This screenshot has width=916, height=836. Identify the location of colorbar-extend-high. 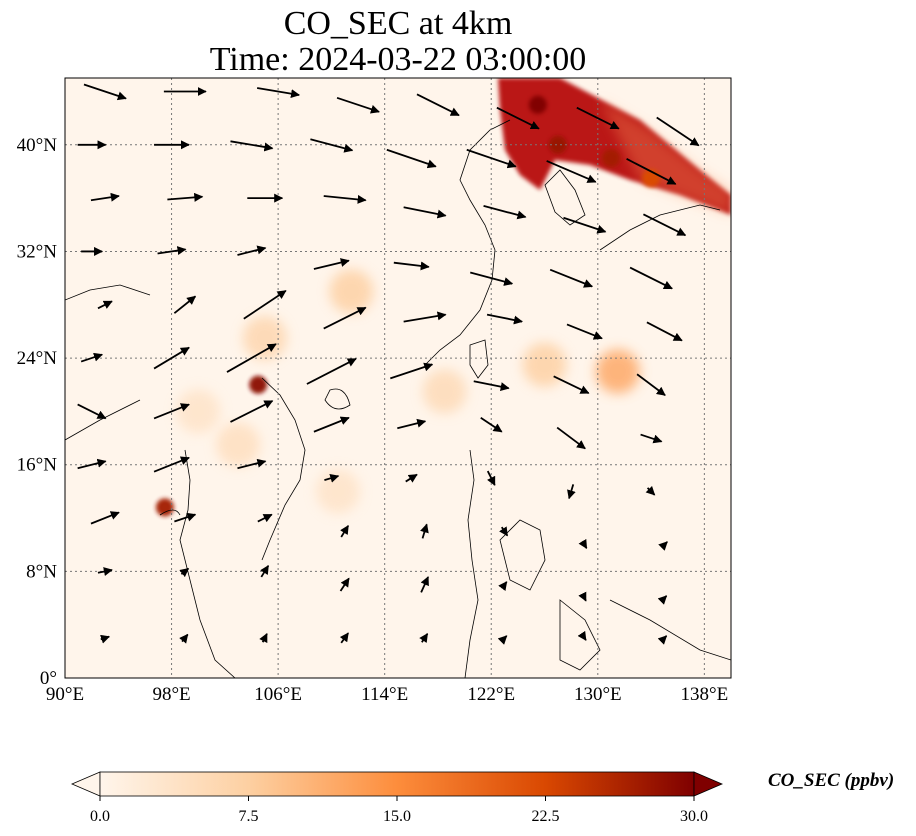
(708, 784).